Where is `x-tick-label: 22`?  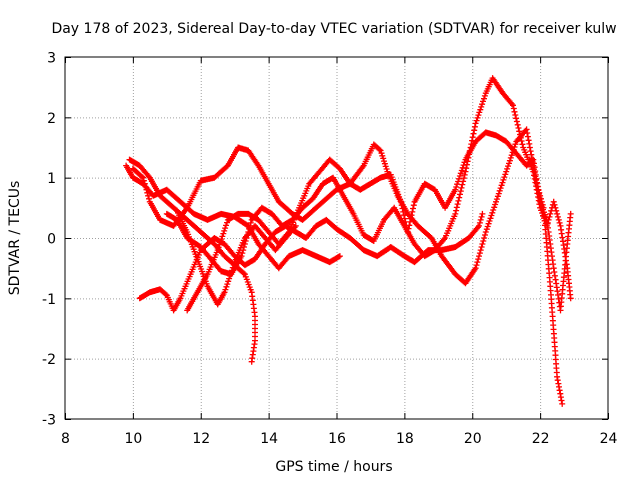 x-tick-label: 22 is located at coordinates (541, 439).